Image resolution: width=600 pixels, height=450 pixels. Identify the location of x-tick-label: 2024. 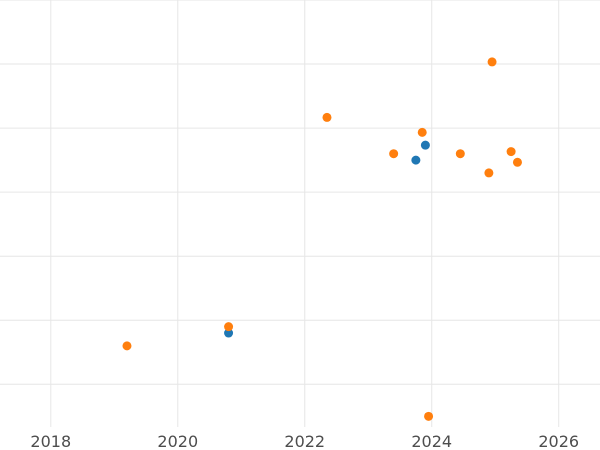
(431, 441).